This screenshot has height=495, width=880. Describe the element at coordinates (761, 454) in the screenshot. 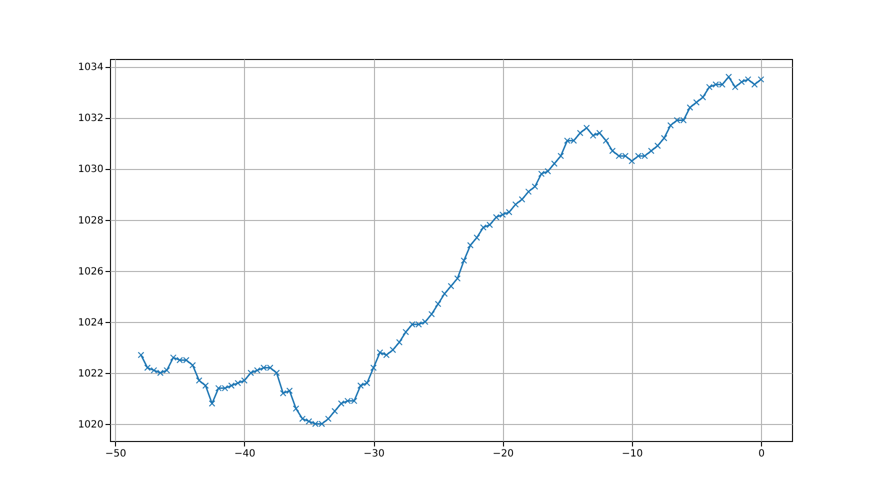

I see `x-tick-label: 0` at that location.